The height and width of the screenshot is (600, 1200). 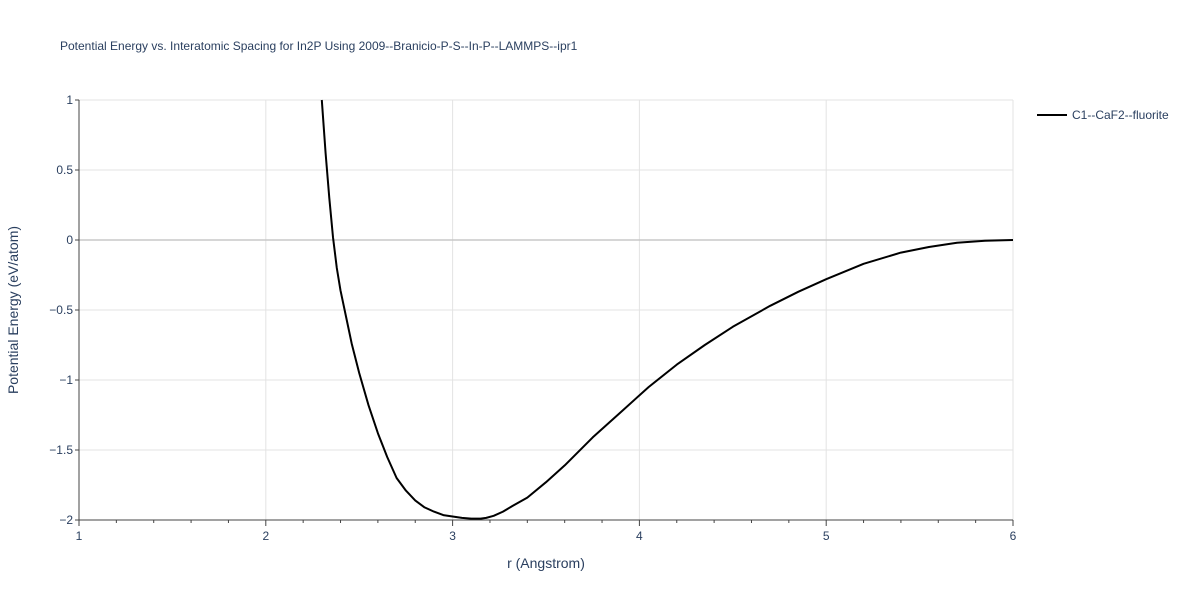 I want to click on legend: C1--CaF2--fluorite, so click(x=1103, y=115).